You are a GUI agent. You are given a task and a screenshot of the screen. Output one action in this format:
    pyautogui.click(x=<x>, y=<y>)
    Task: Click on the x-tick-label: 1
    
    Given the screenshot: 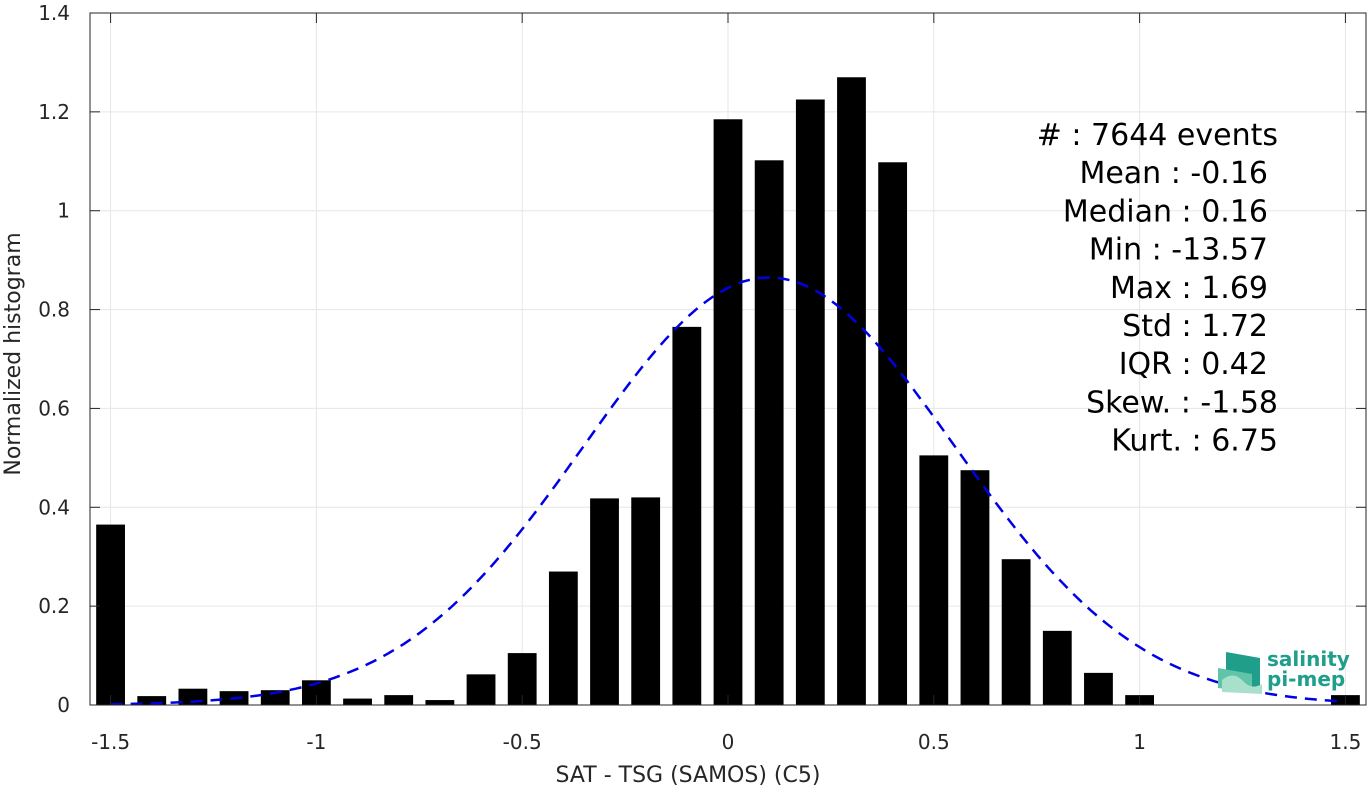 What is the action you would take?
    pyautogui.click(x=1139, y=742)
    